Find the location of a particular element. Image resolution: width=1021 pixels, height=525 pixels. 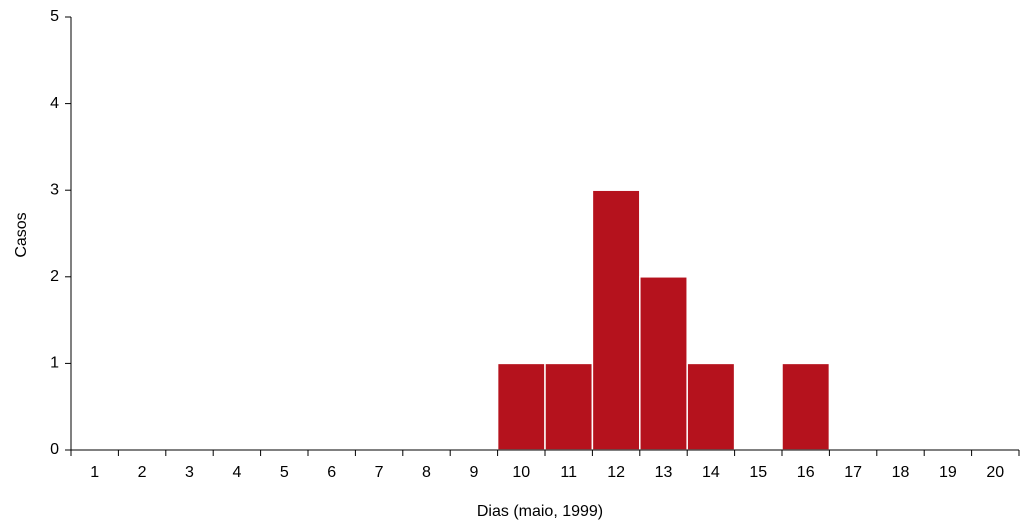

x-tick-label: 17 is located at coordinates (853, 472).